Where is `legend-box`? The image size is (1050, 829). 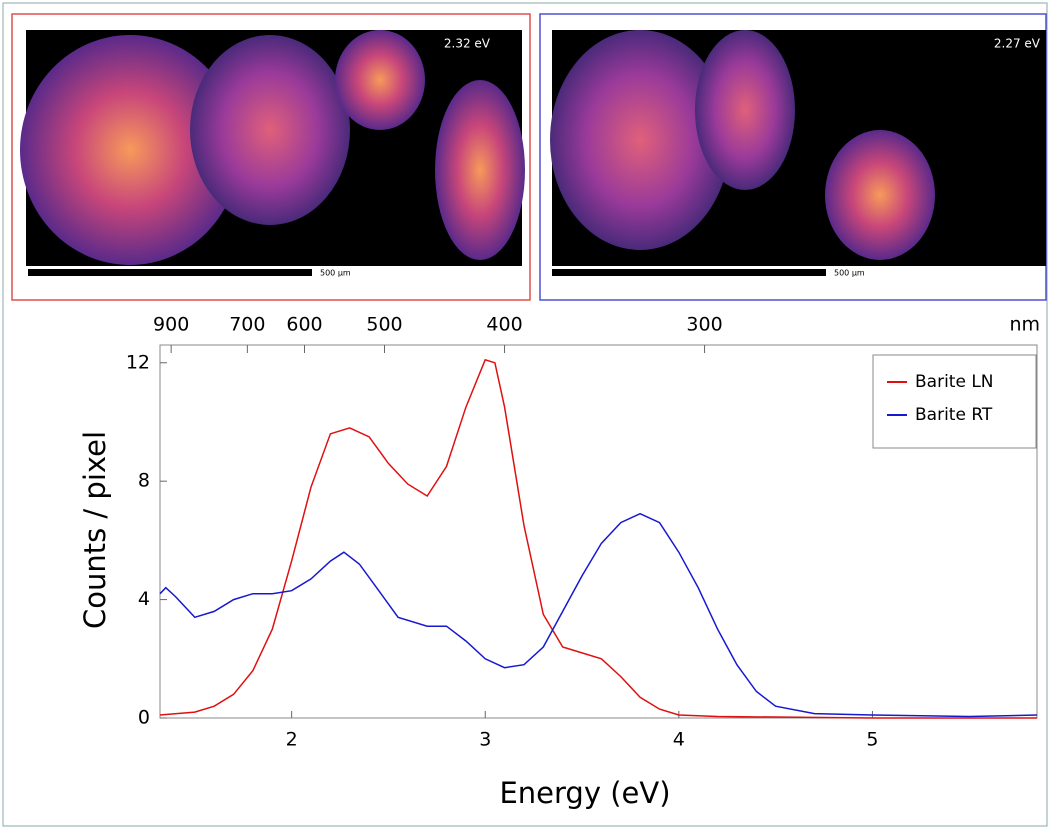 legend-box is located at coordinates (954, 401).